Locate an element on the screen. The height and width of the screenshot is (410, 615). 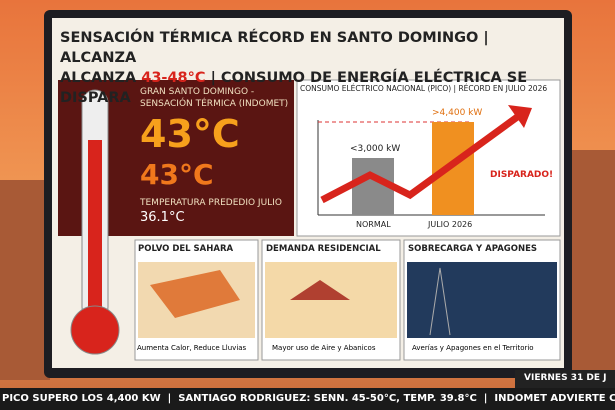
bar-label: JULIO 2026 is located at coordinates (450, 224).